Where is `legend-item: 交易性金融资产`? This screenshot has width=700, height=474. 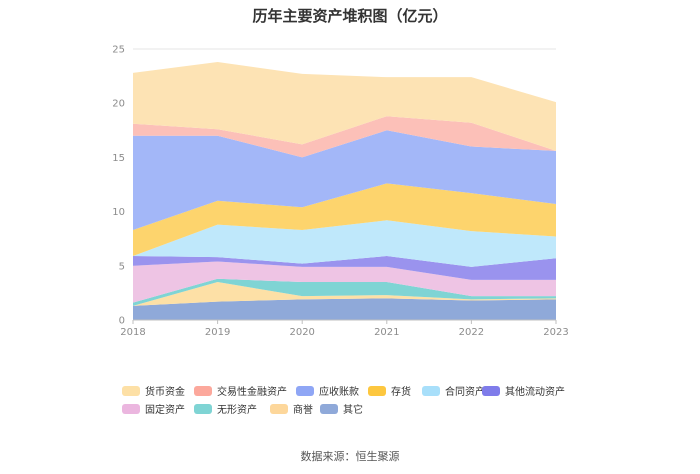
legend-item: 交易性金融资产 is located at coordinates (240, 393).